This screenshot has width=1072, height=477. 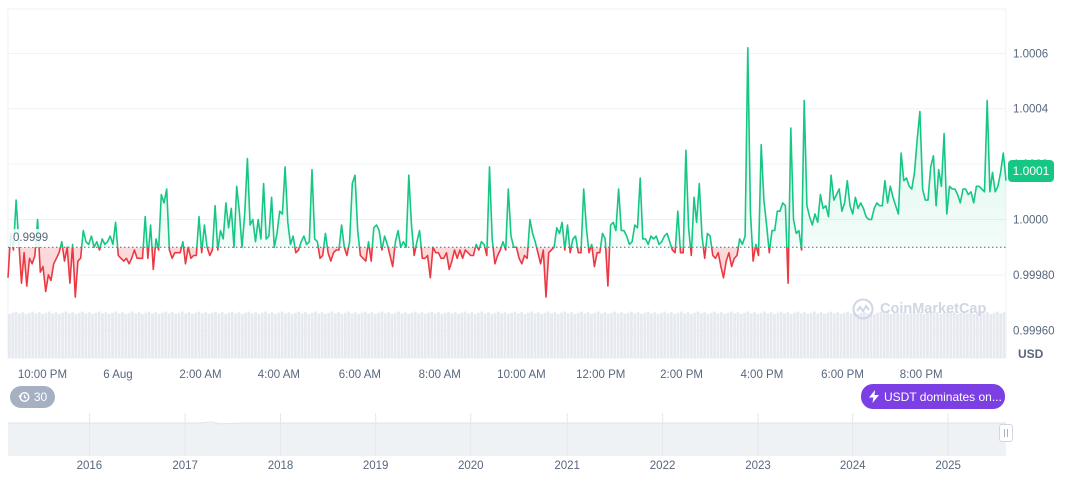 I want to click on overview-range-handle, so click(x=1006, y=433).